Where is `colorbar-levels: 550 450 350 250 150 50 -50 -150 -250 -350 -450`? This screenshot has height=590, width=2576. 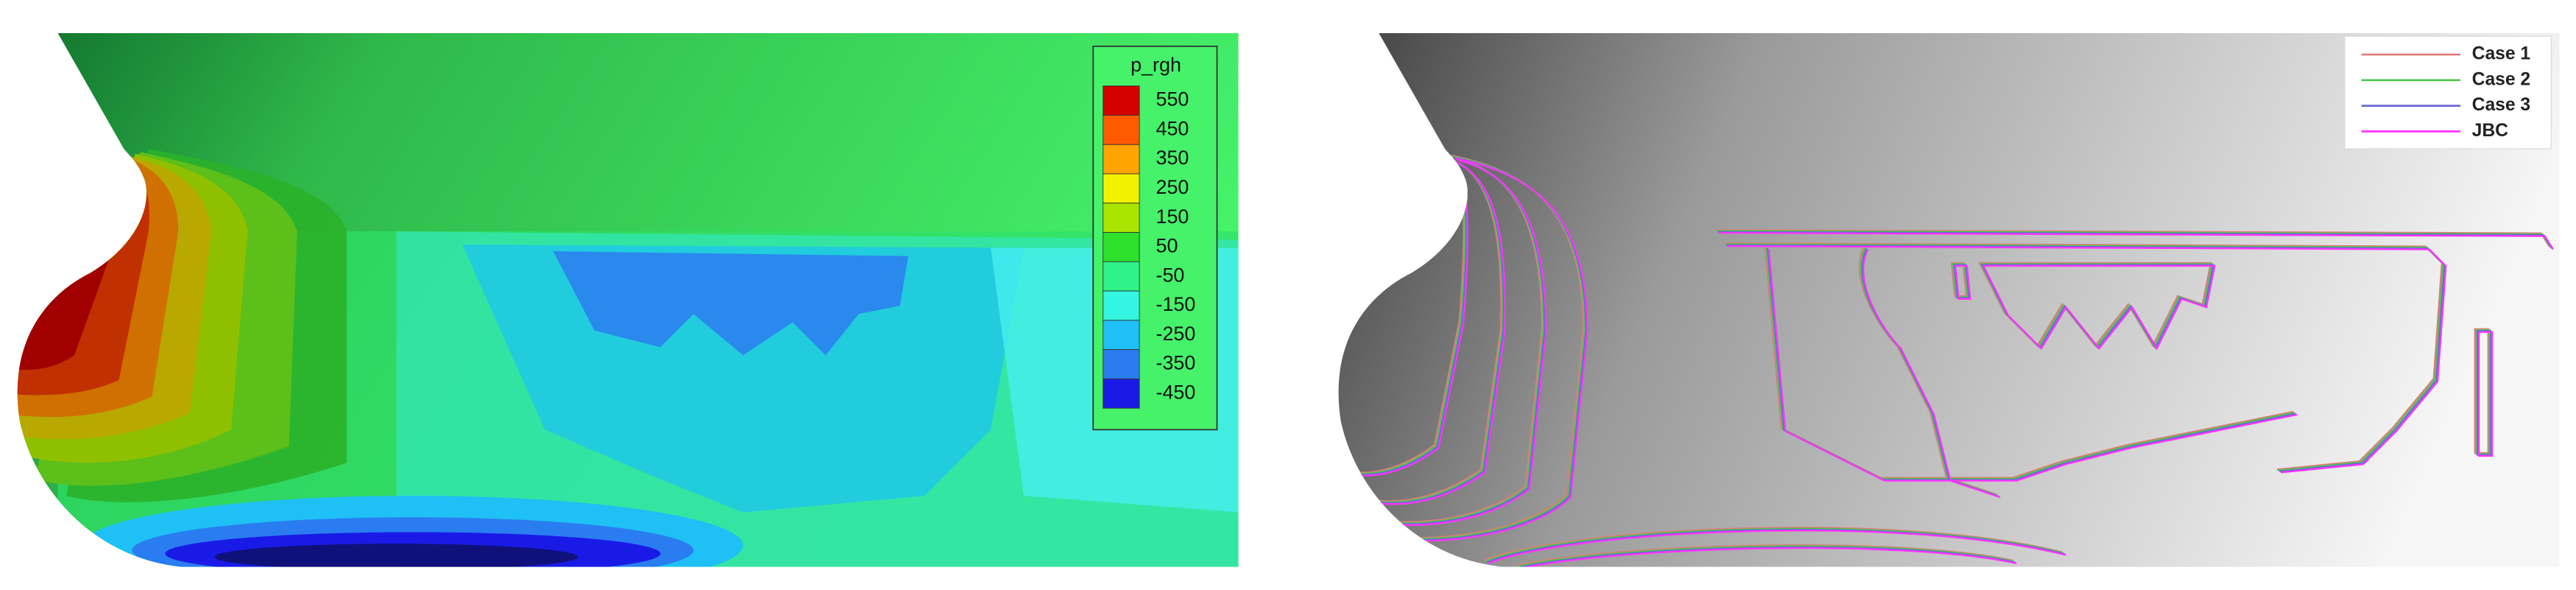
colorbar-levels: 550 450 350 250 150 50 -50 -150 -250 -350 -450 is located at coordinates (1149, 247).